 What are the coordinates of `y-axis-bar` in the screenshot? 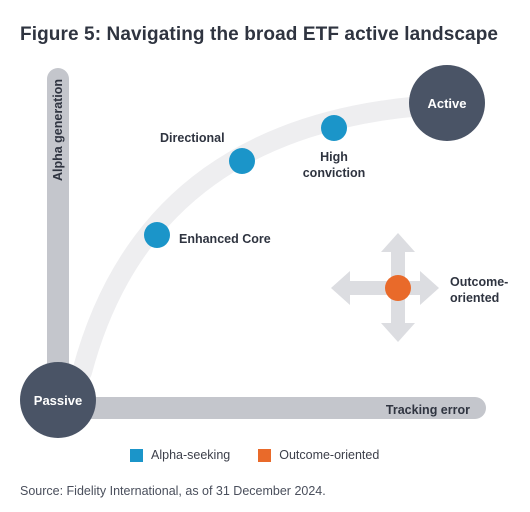 It's located at (58, 235).